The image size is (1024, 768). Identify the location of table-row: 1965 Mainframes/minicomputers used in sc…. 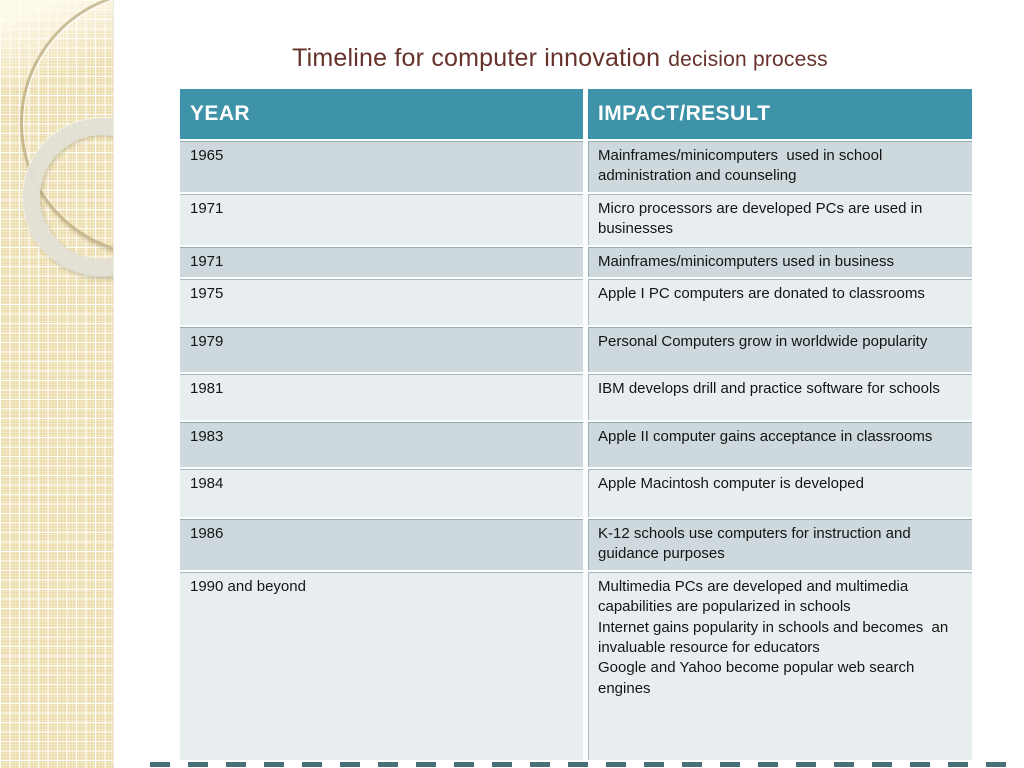
(576, 165).